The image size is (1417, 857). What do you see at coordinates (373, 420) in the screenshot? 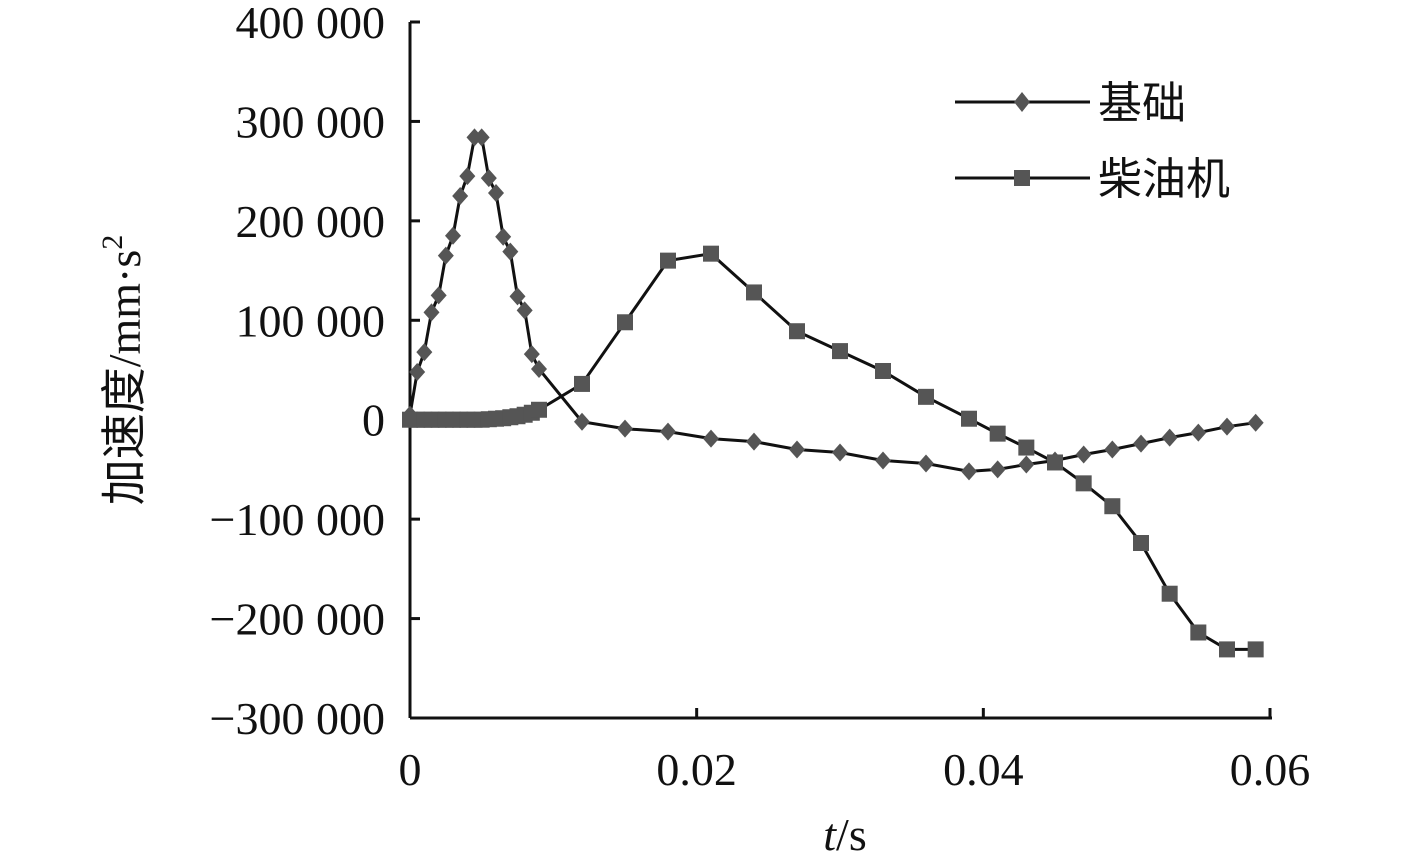
I see `y-tick-label: 0` at bounding box center [373, 420].